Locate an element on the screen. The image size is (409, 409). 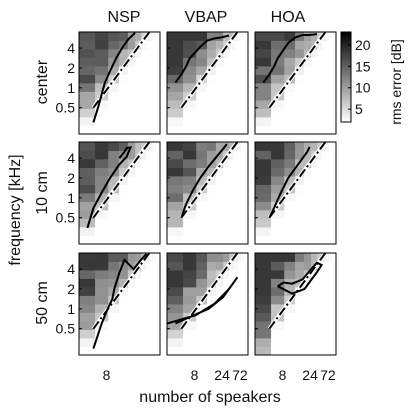
y-tick-label: 1 is located at coordinates (71, 88).